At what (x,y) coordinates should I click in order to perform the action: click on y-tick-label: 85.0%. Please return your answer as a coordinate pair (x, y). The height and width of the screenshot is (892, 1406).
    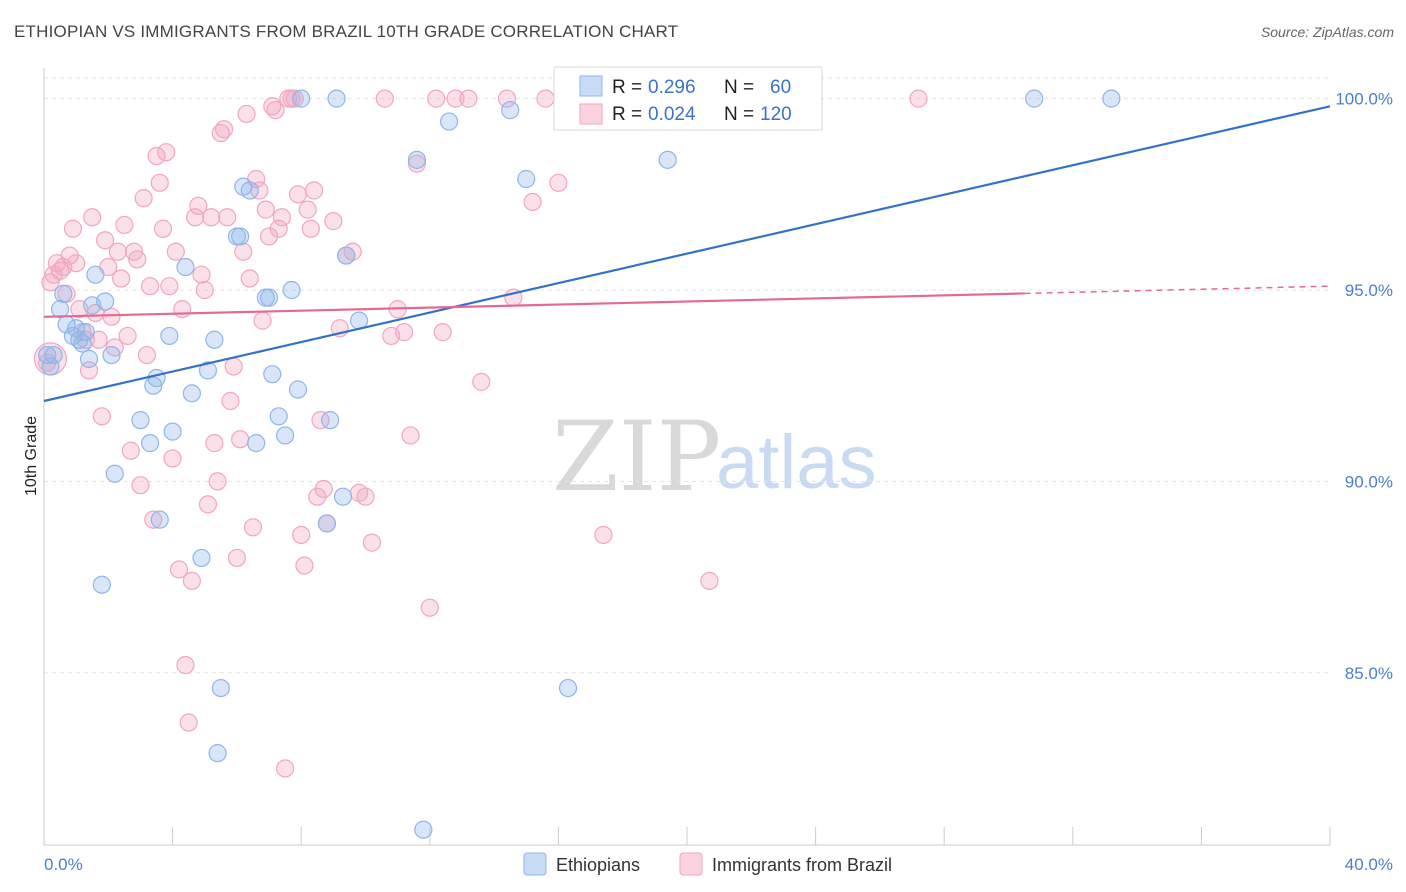
    Looking at the image, I should click on (1369, 673).